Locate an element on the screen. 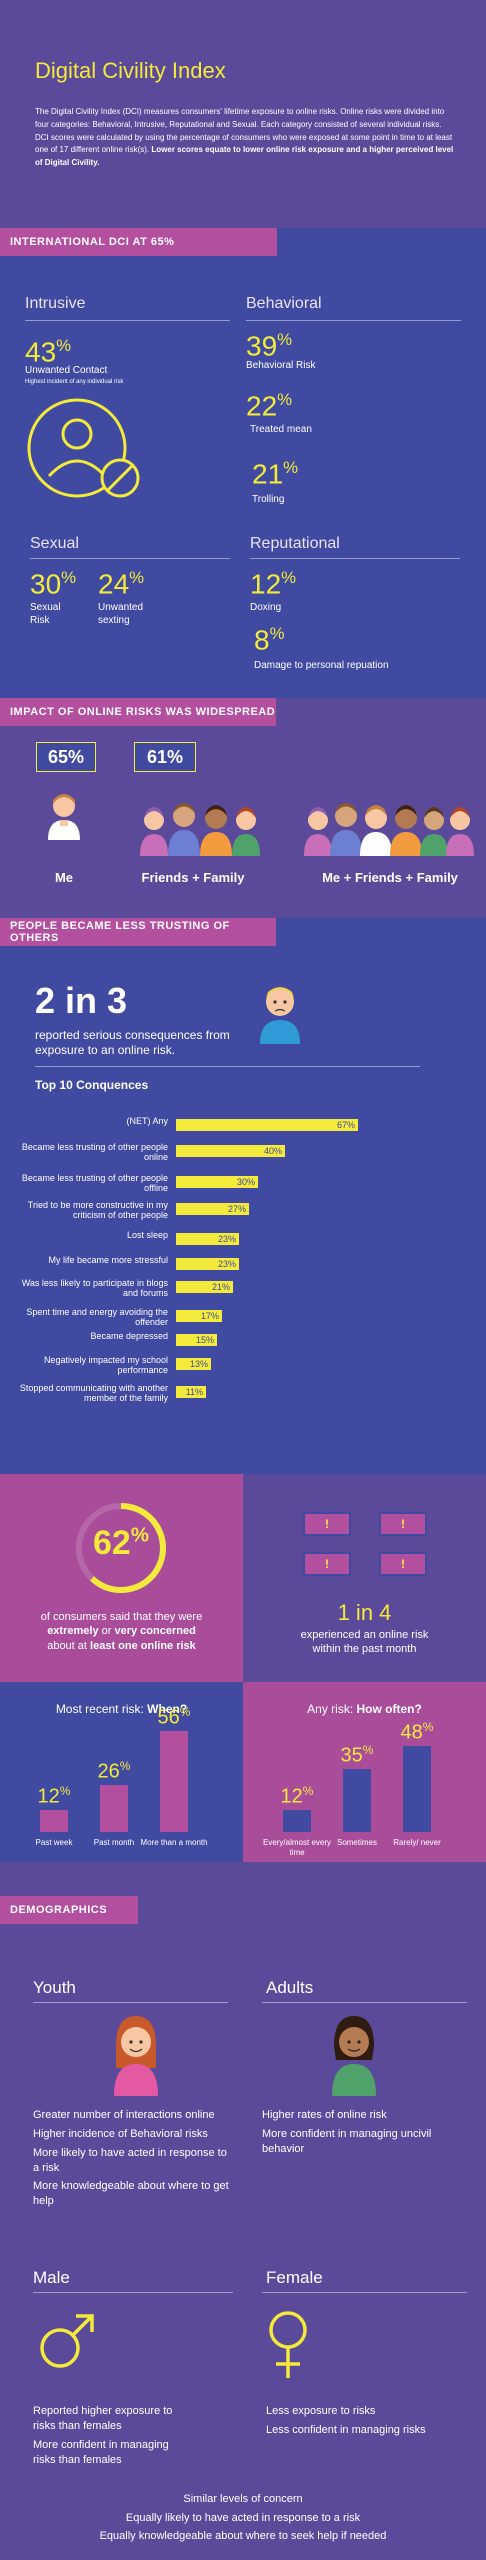 Image resolution: width=486 pixels, height=2560 pixels. concern-value: 62% is located at coordinates (121, 1543).